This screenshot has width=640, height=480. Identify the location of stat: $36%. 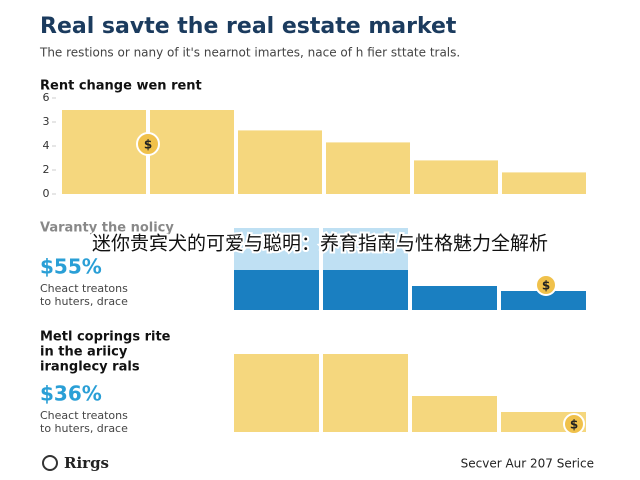
(71, 394).